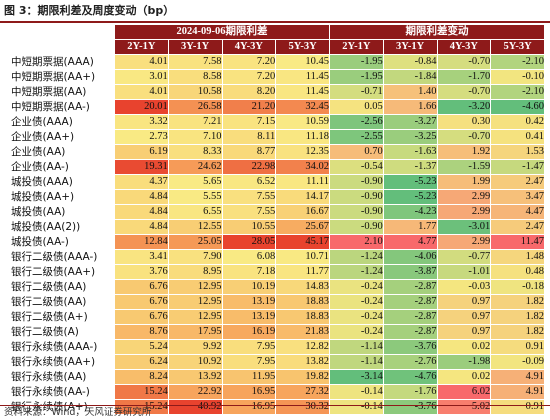  Describe the element at coordinates (517, 197) in the screenshot. I see `change-cell: 3.47` at that location.